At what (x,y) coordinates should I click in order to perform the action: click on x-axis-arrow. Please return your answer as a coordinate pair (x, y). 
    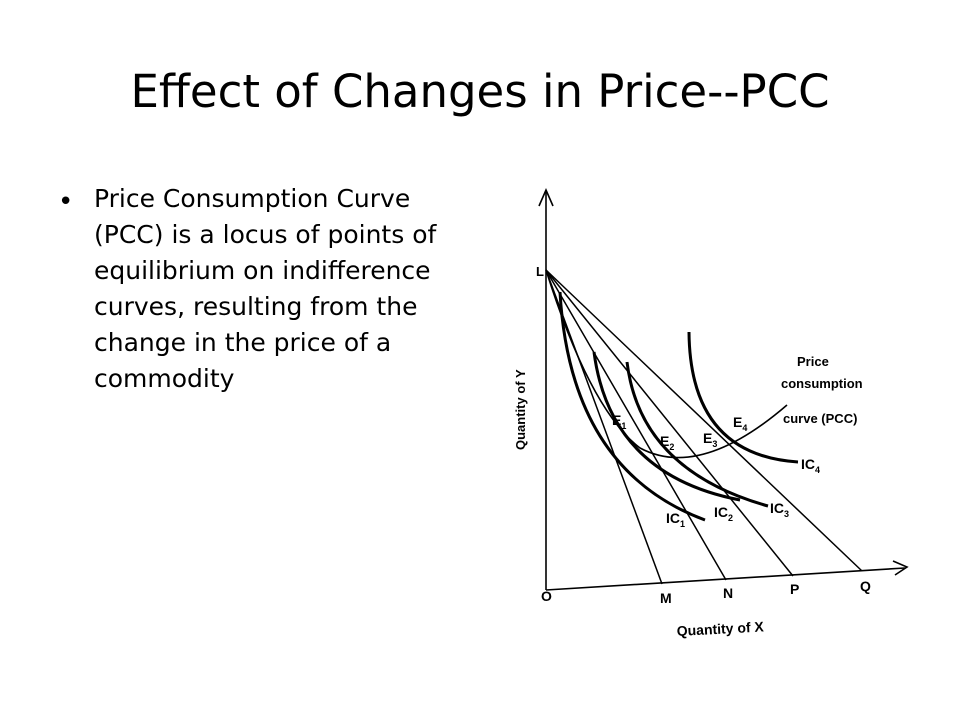
    Looking at the image, I should click on (900, 568).